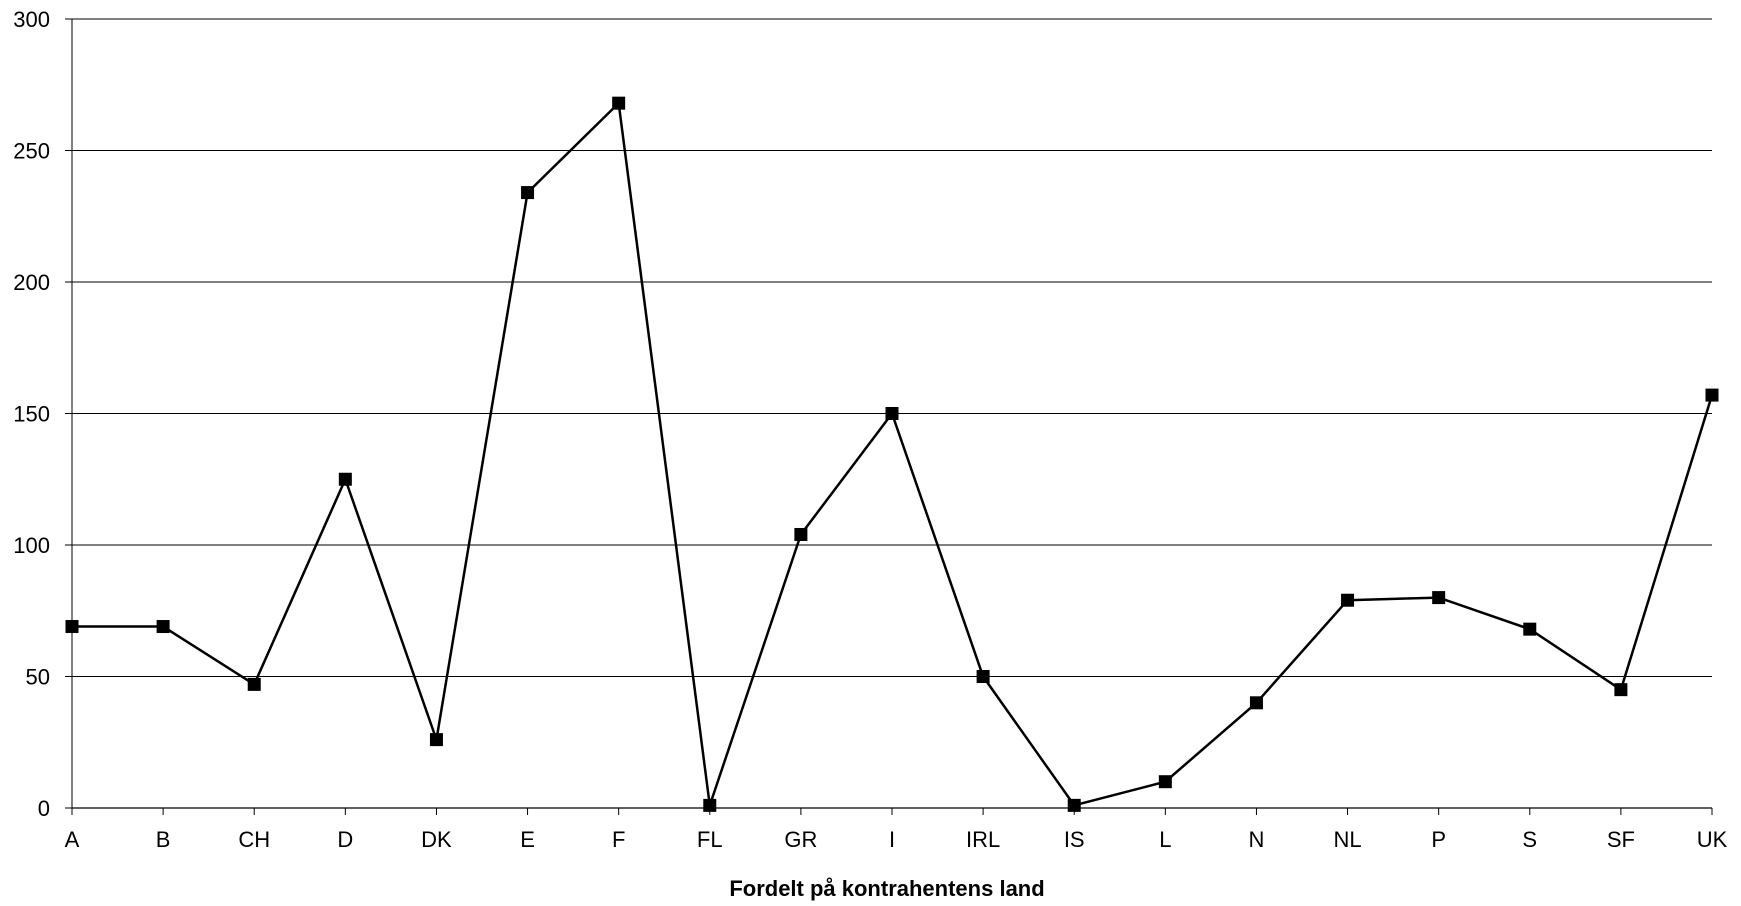 The height and width of the screenshot is (906, 1741). Describe the element at coordinates (1256, 839) in the screenshot. I see `x-tick-label: N` at that location.